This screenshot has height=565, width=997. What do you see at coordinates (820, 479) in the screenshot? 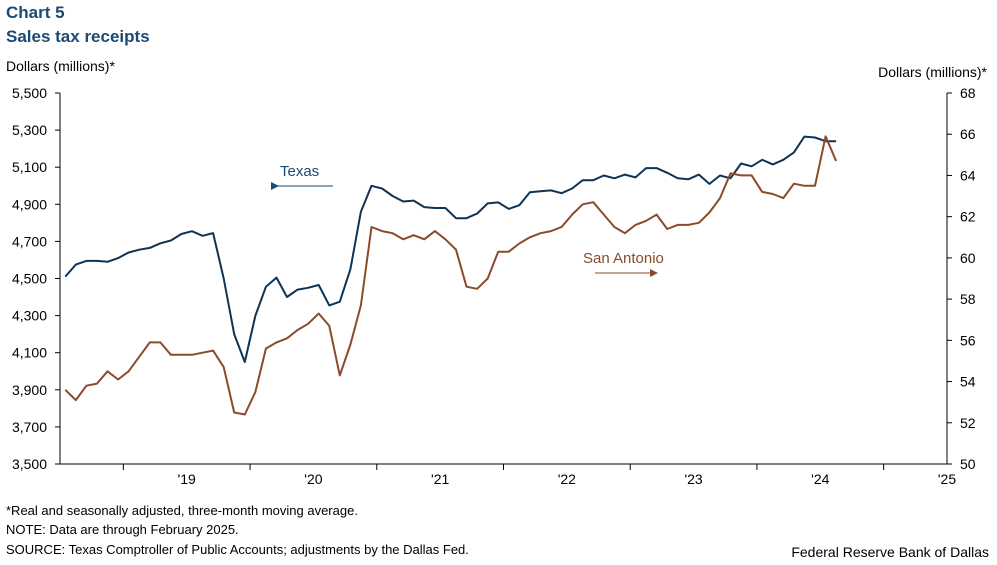
I see `x-tick-label: '24` at bounding box center [820, 479].